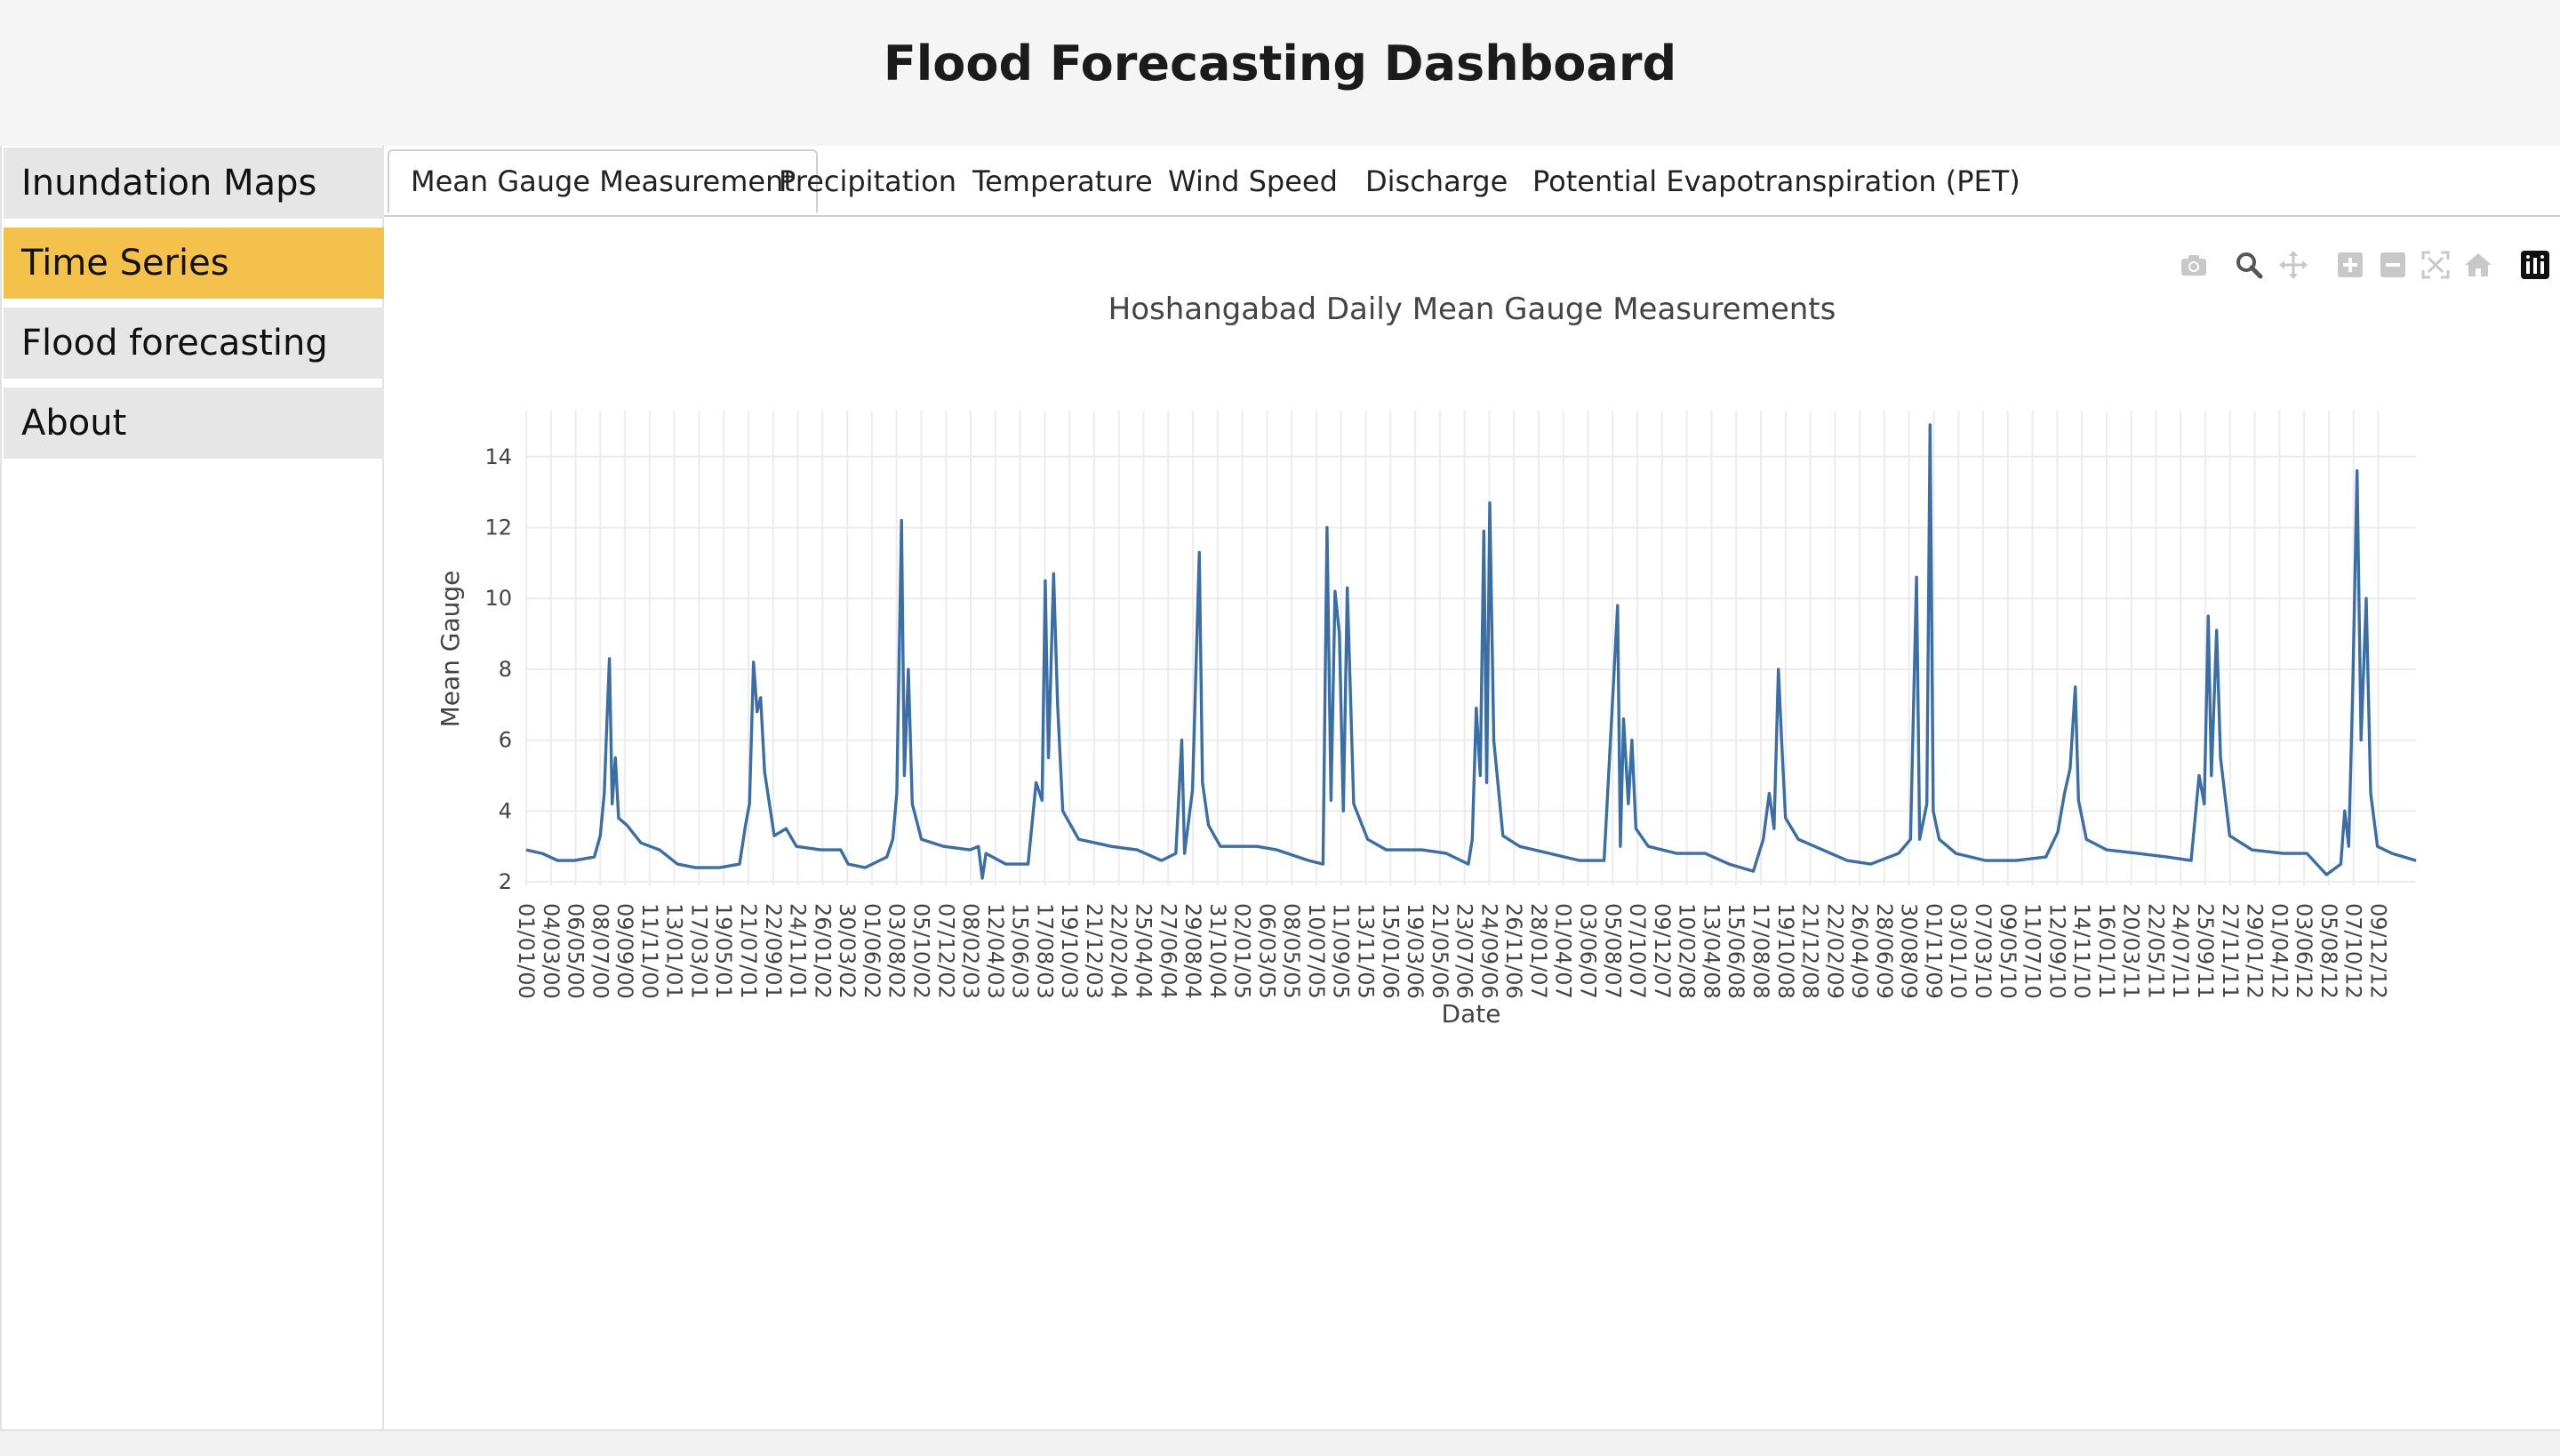  I want to click on x-tick-label: 19/10/08, so click(1785, 951).